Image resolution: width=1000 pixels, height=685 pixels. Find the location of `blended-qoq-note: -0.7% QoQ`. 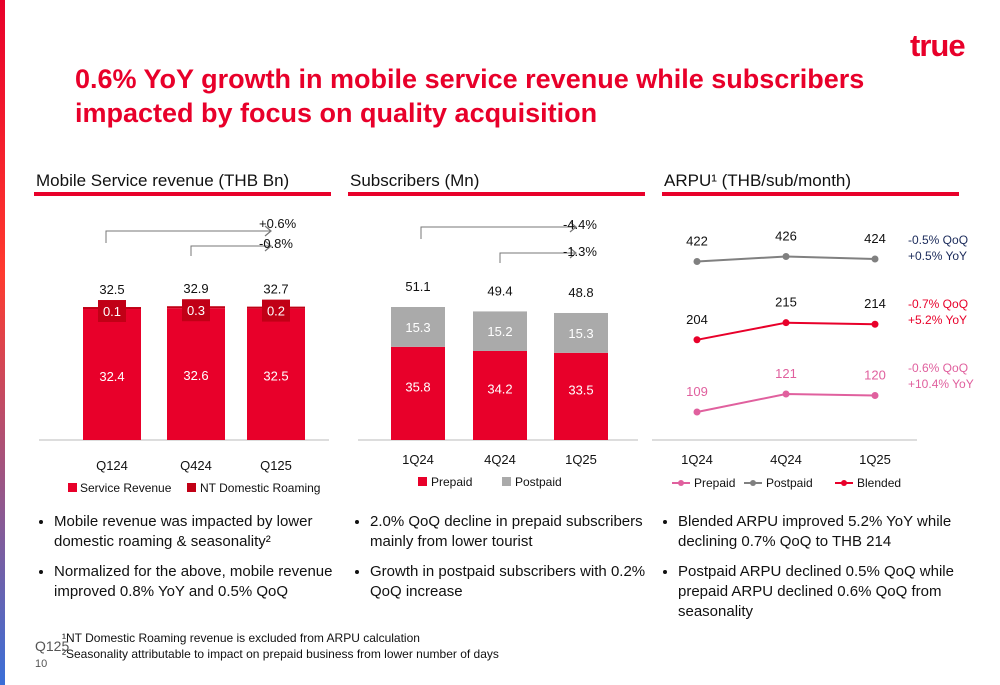

blended-qoq-note: -0.7% QoQ is located at coordinates (938, 304).